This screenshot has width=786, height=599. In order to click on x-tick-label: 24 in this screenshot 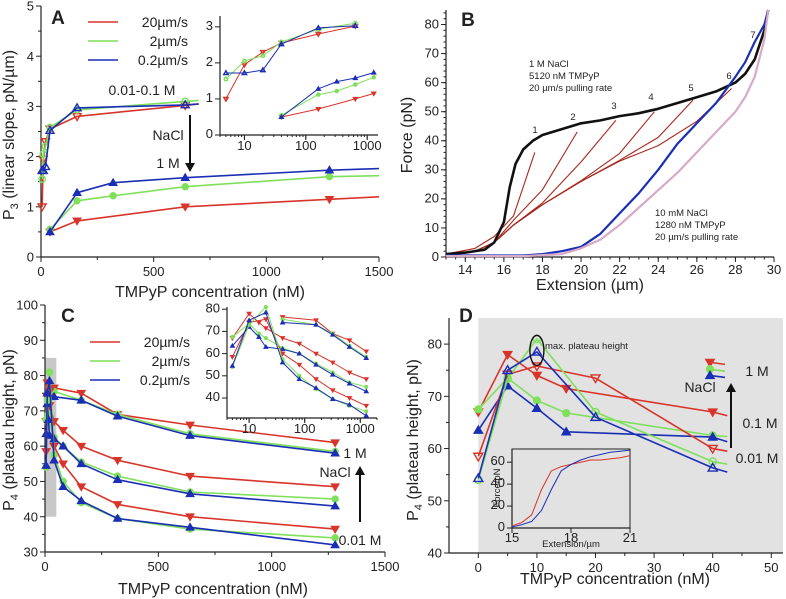, I will do `click(658, 269)`.